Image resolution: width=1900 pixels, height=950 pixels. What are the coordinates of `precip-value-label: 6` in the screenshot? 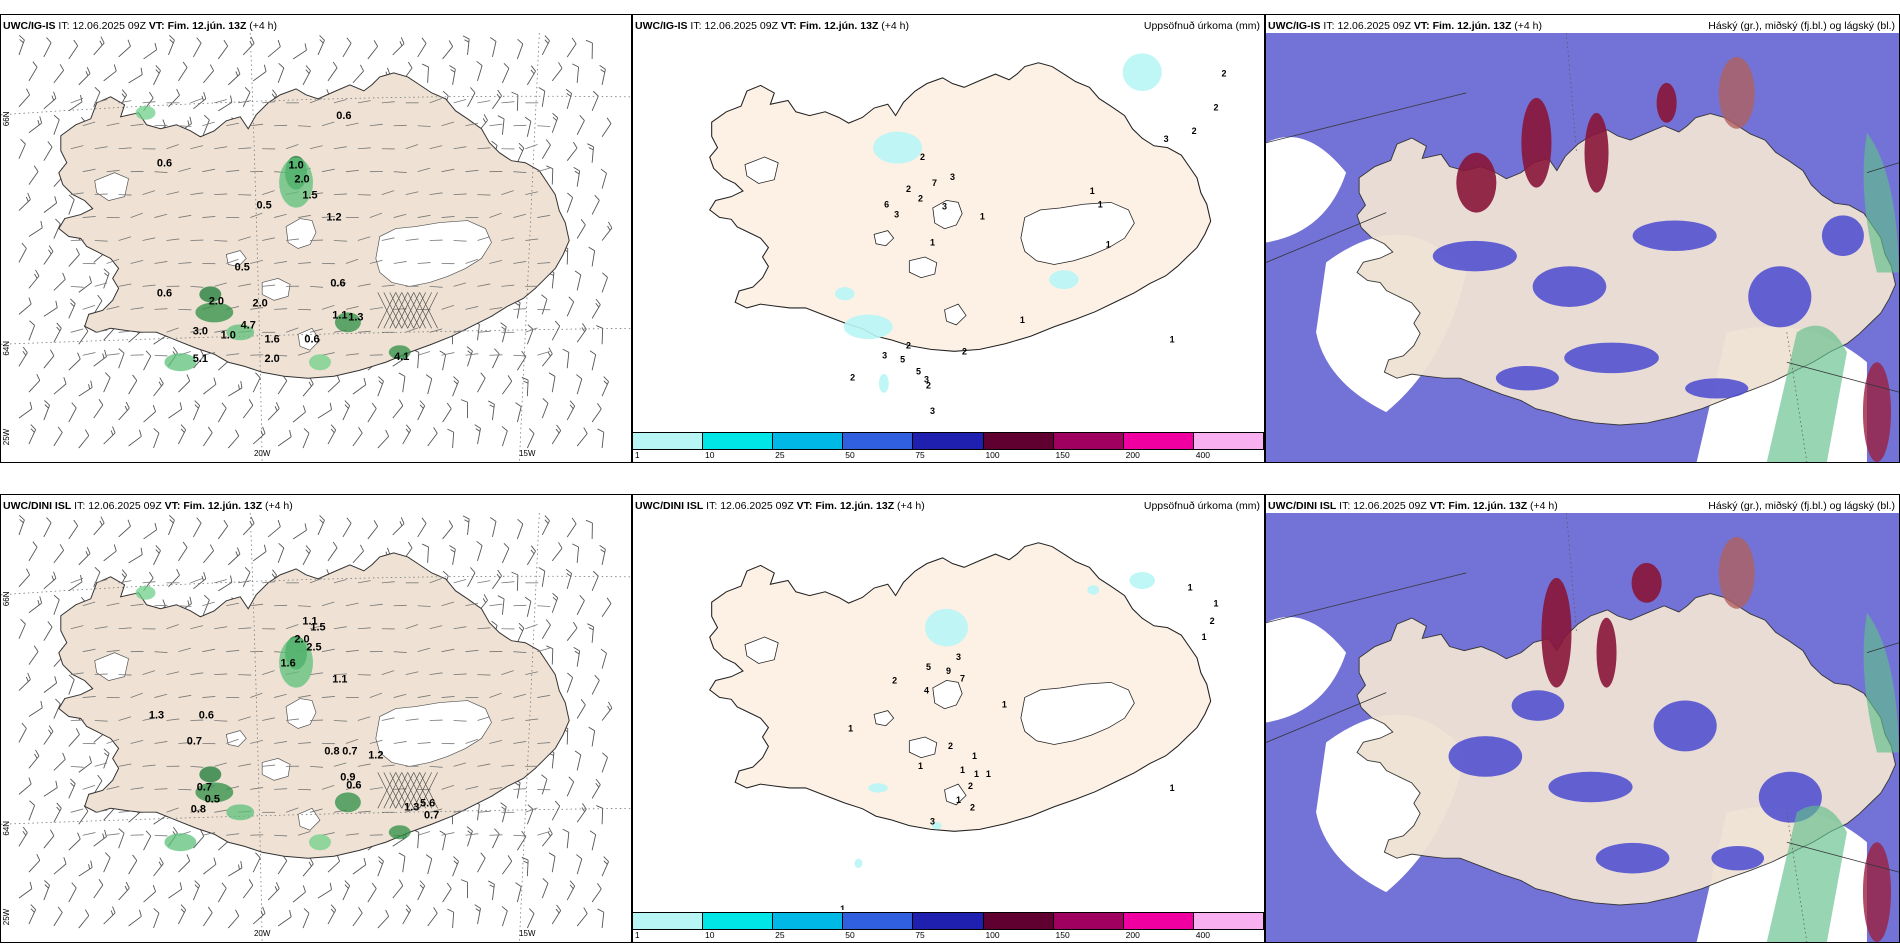 It's located at (886, 205).